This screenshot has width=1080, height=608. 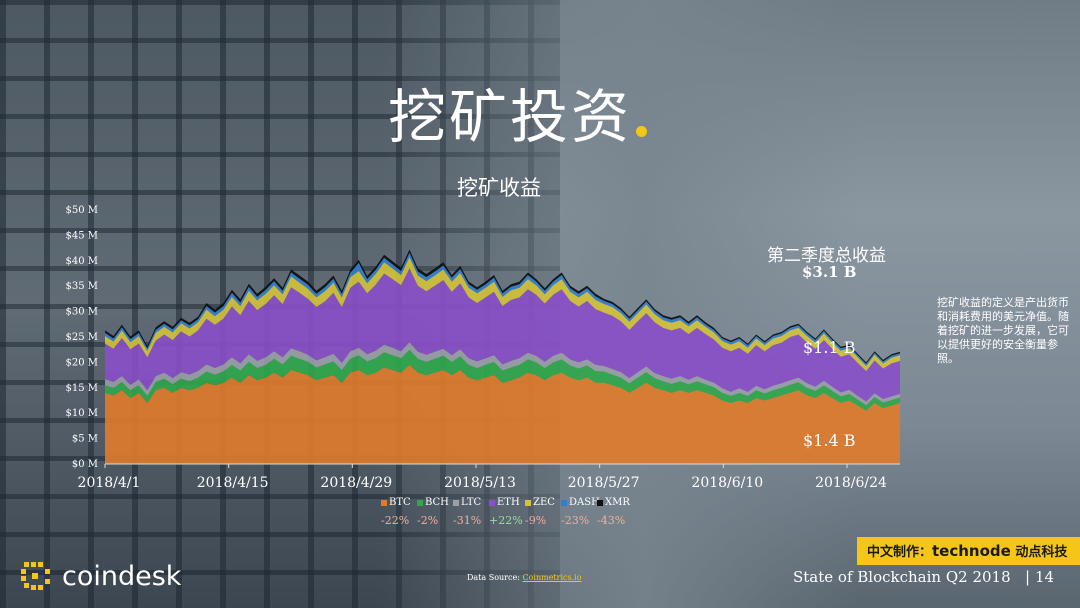 What do you see at coordinates (510, 117) in the screenshot?
I see `slide-title-text: 挖矿投资` at bounding box center [510, 117].